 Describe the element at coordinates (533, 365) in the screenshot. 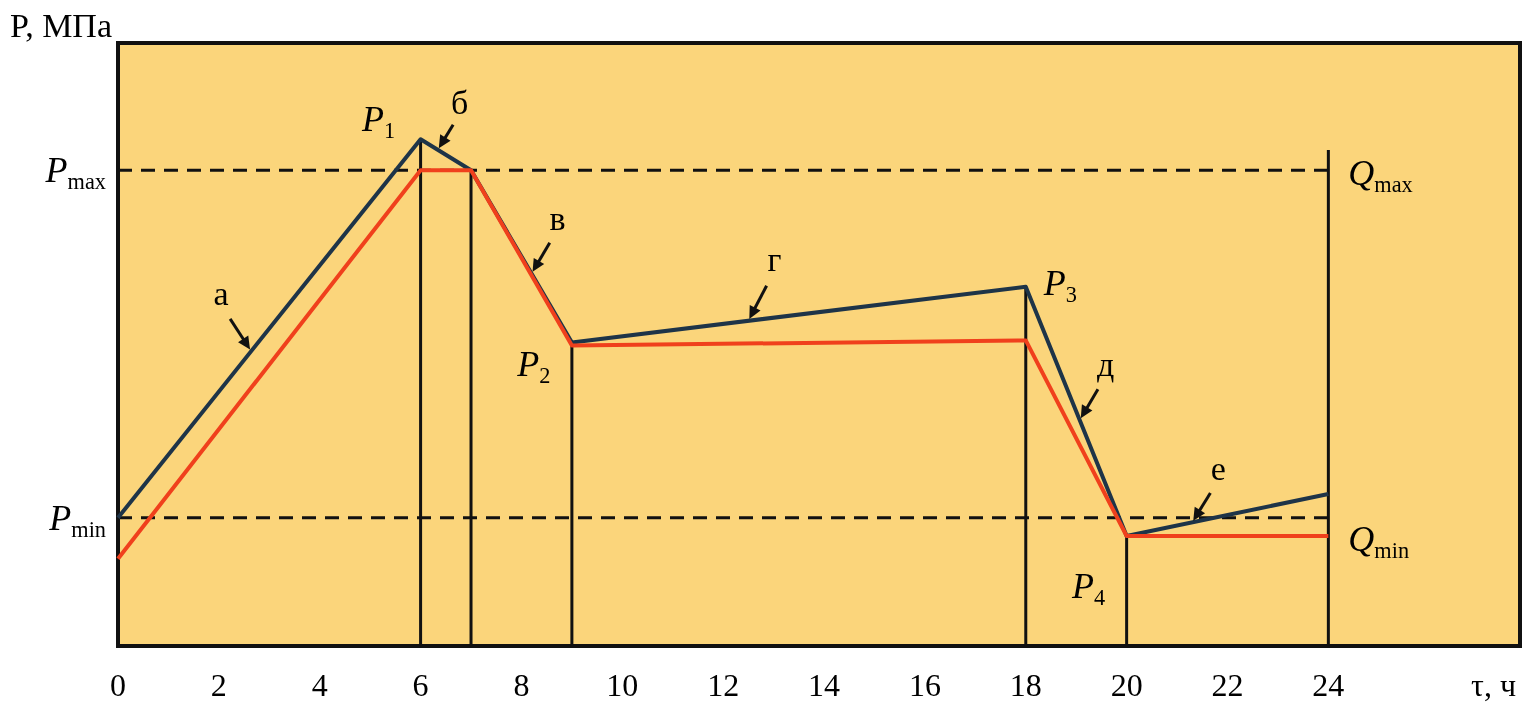

I see `annotation: P$_{2}$` at that location.